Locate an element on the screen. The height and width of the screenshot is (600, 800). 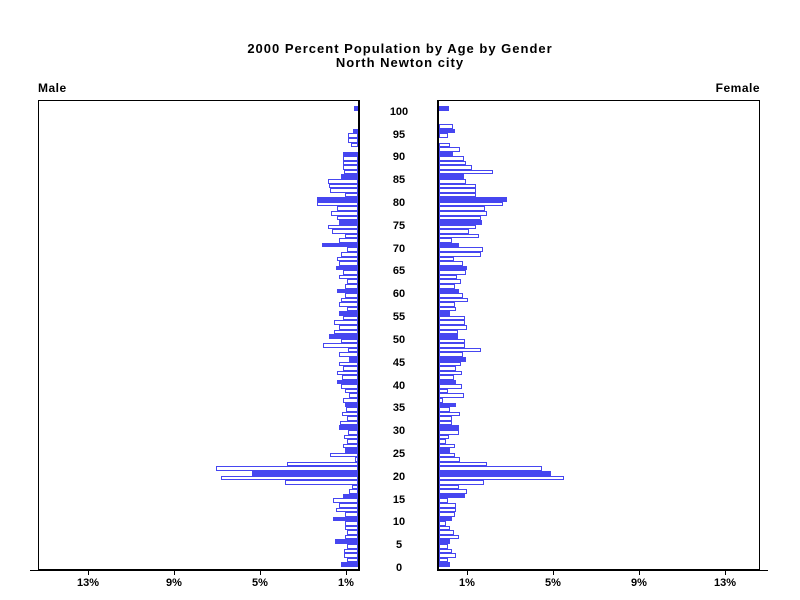
age-tick-label-100: 100 is located at coordinates (399, 111).